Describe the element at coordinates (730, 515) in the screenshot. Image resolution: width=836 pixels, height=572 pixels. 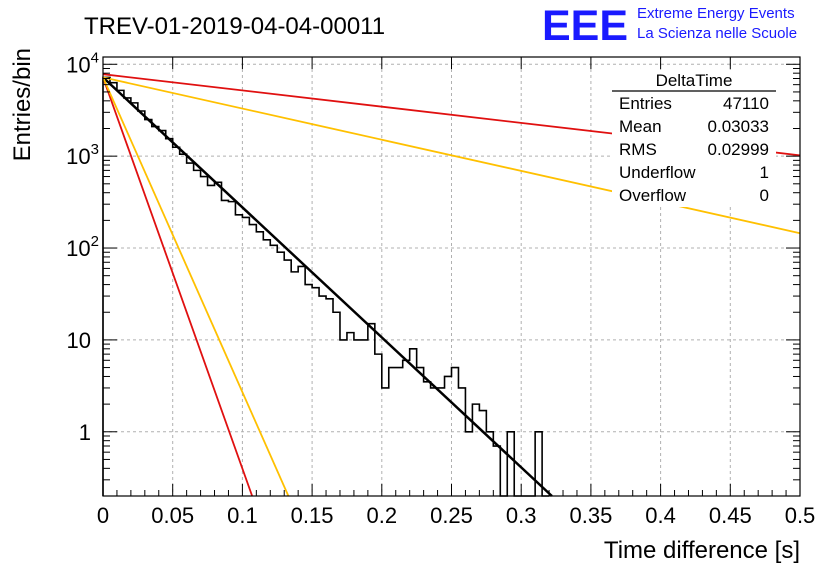
I see `x-tick-label: 0.45` at that location.